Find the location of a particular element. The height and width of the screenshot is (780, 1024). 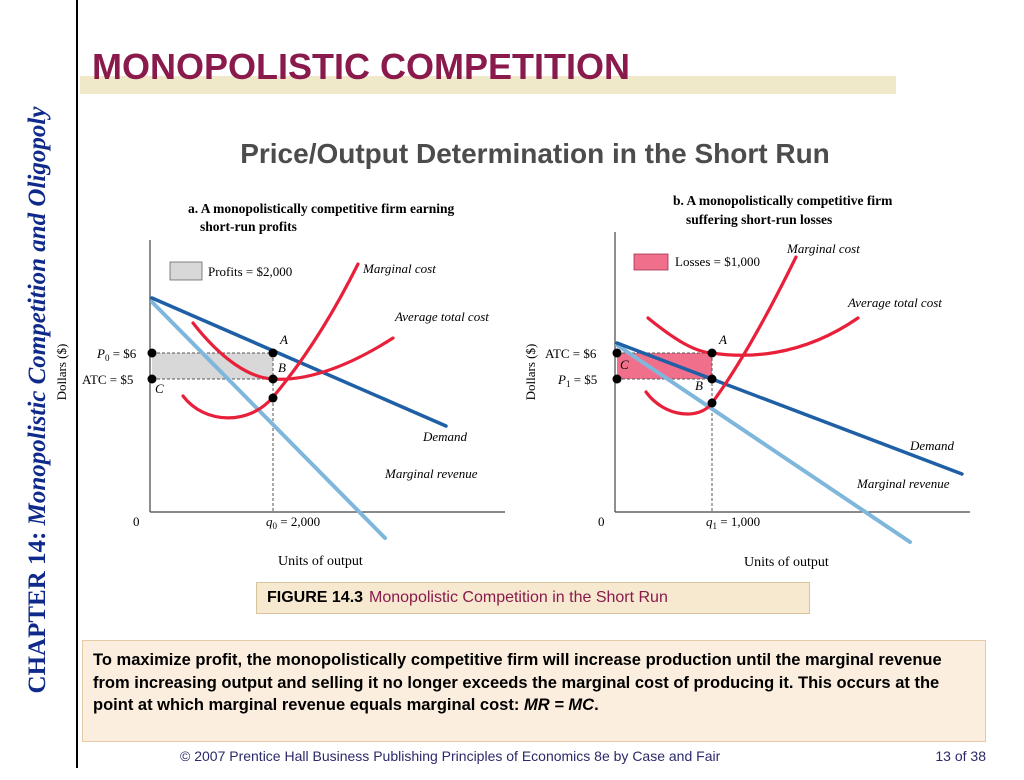

panel-a-price-dot is located at coordinates (152, 353).